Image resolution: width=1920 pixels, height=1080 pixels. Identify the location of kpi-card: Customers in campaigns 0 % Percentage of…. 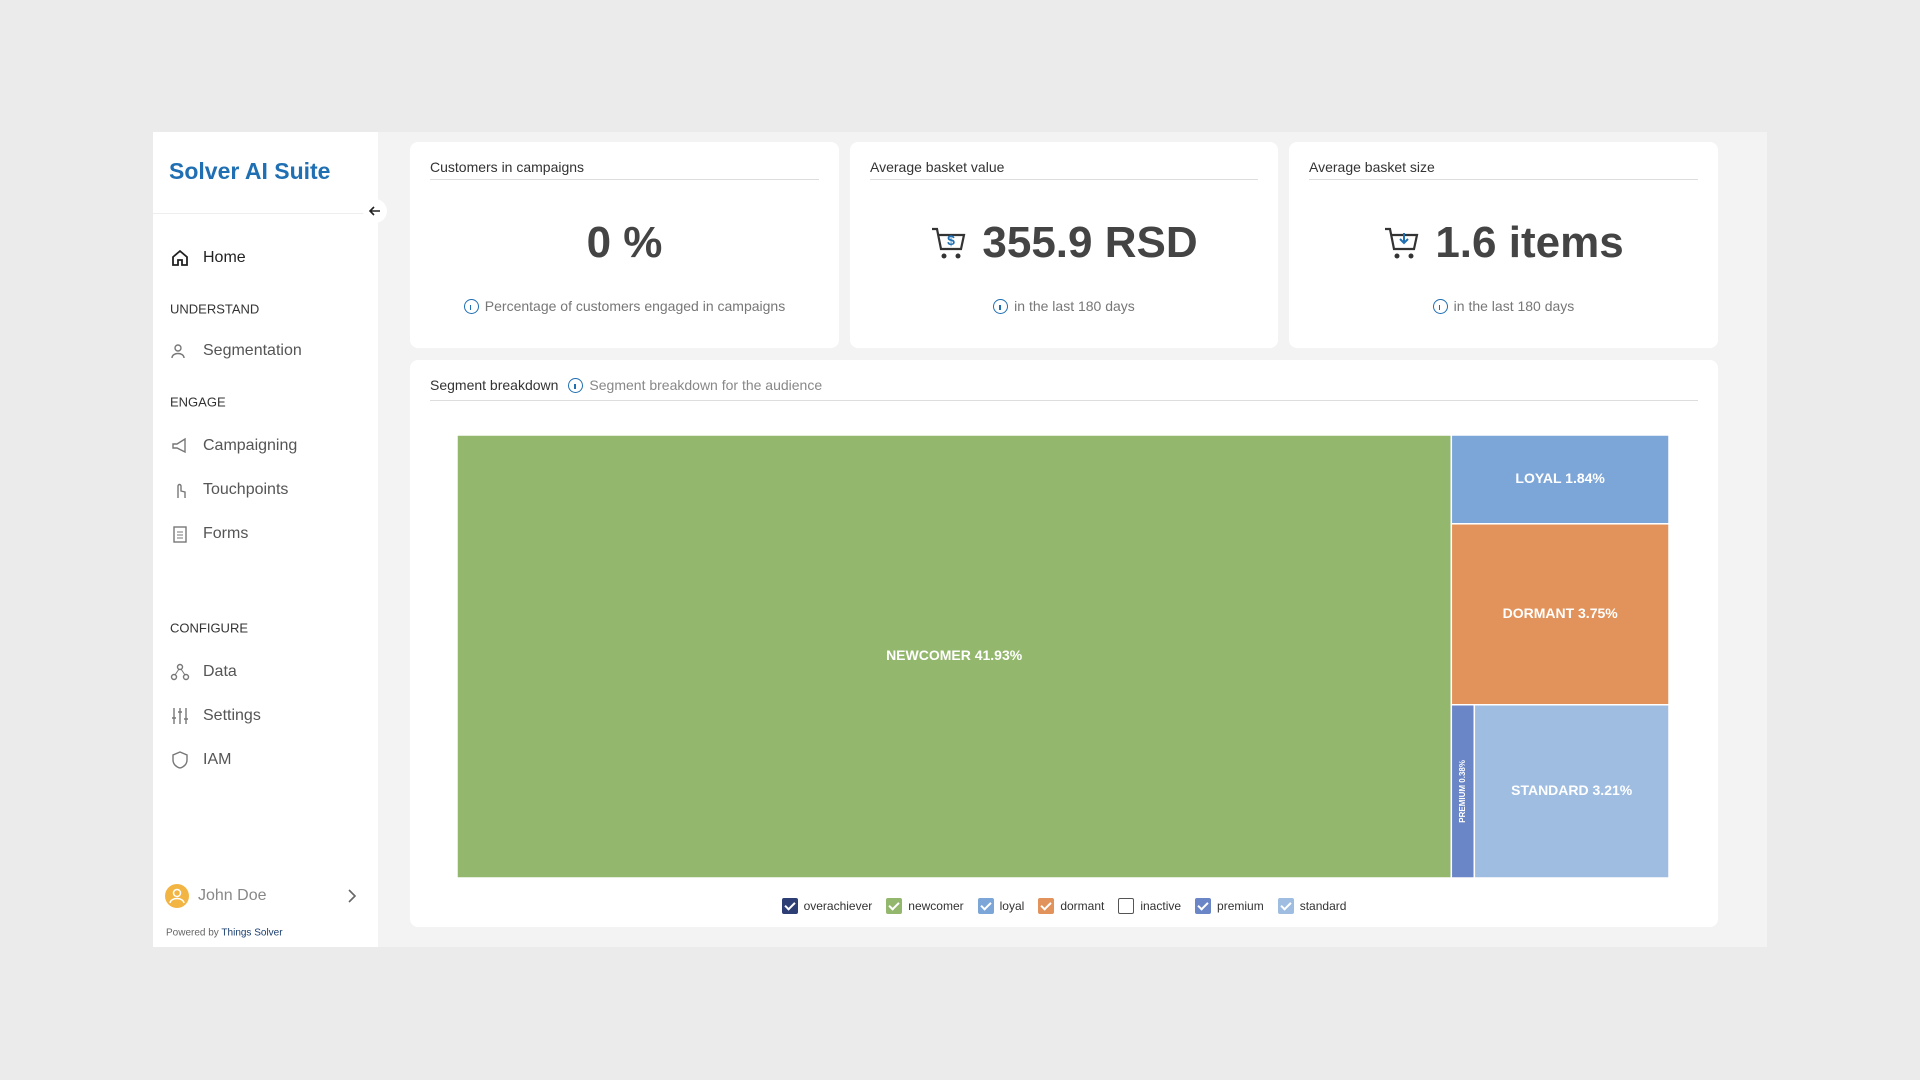
(624, 245).